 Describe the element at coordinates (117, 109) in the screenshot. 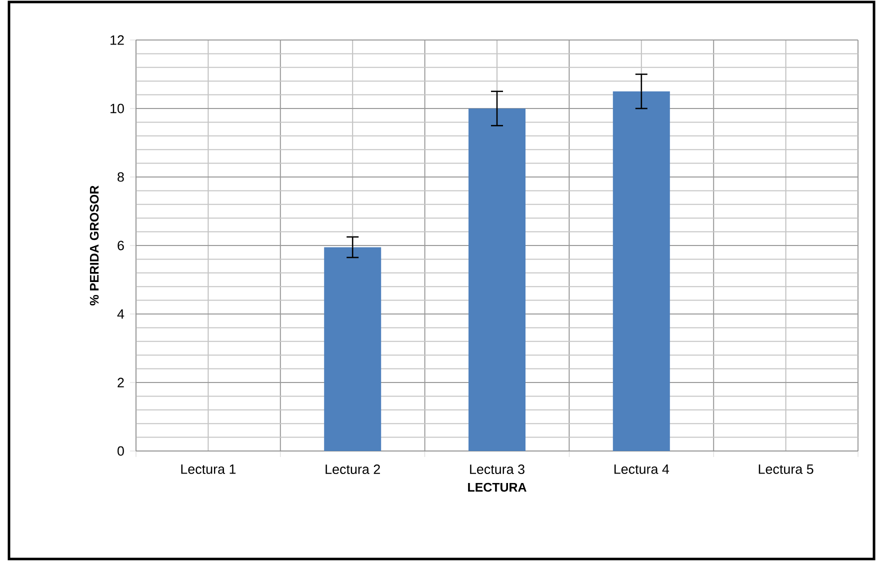

I see `y-tick-label: 10` at that location.